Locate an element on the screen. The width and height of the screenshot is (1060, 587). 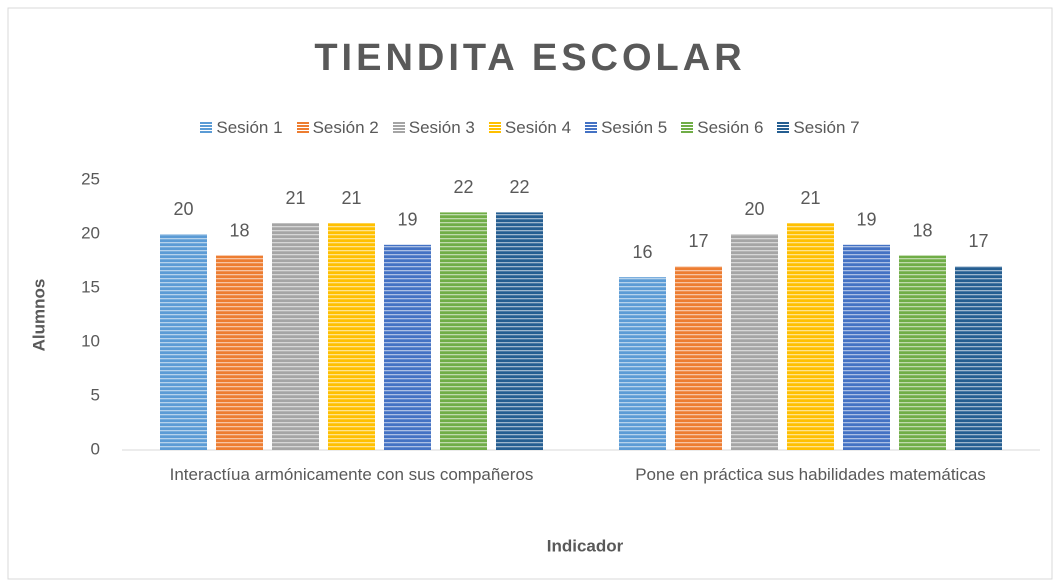
y-tick-label: 0 is located at coordinates (95, 448).